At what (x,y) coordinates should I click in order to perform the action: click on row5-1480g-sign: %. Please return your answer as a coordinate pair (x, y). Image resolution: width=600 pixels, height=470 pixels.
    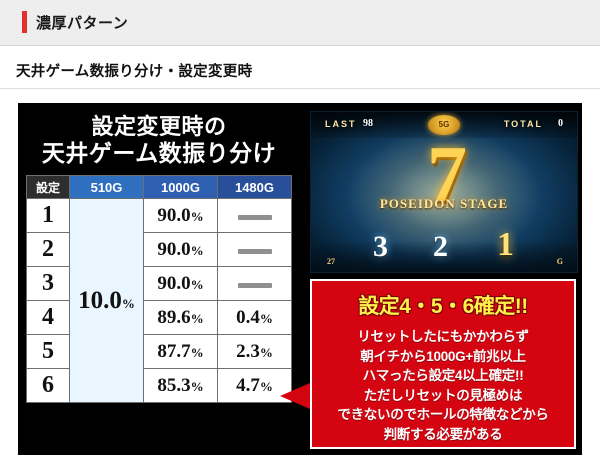
    Looking at the image, I should click on (266, 352).